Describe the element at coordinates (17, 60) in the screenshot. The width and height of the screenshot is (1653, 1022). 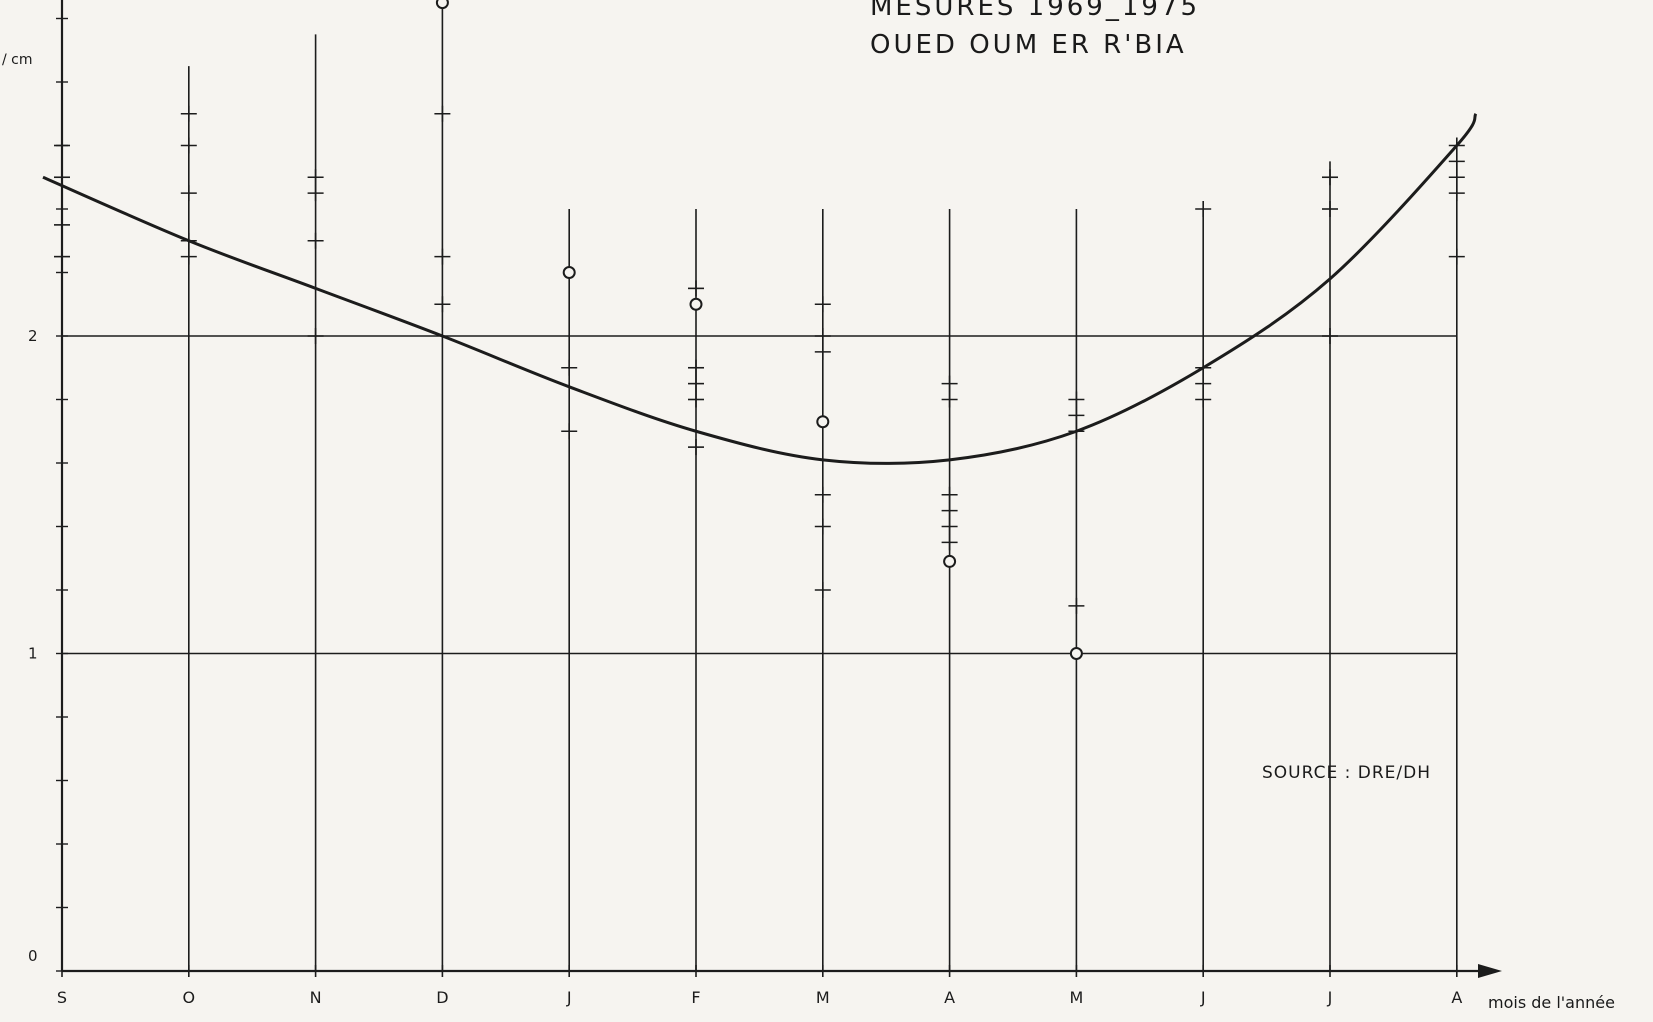
I see `y-axis-label: / cm` at that location.